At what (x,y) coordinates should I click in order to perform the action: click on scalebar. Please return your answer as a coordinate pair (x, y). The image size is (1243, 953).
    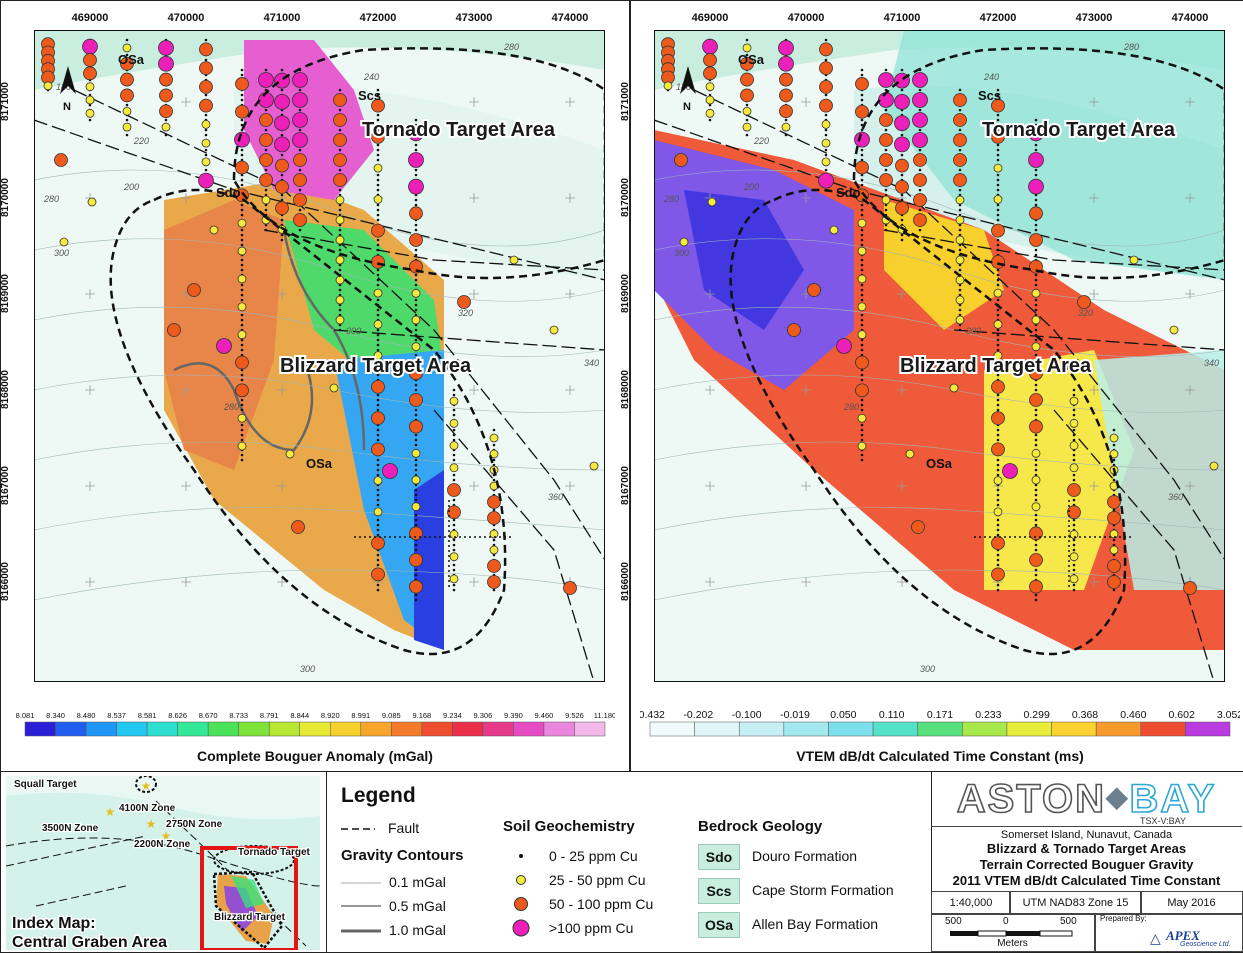
    Looking at the image, I should click on (1011, 933).